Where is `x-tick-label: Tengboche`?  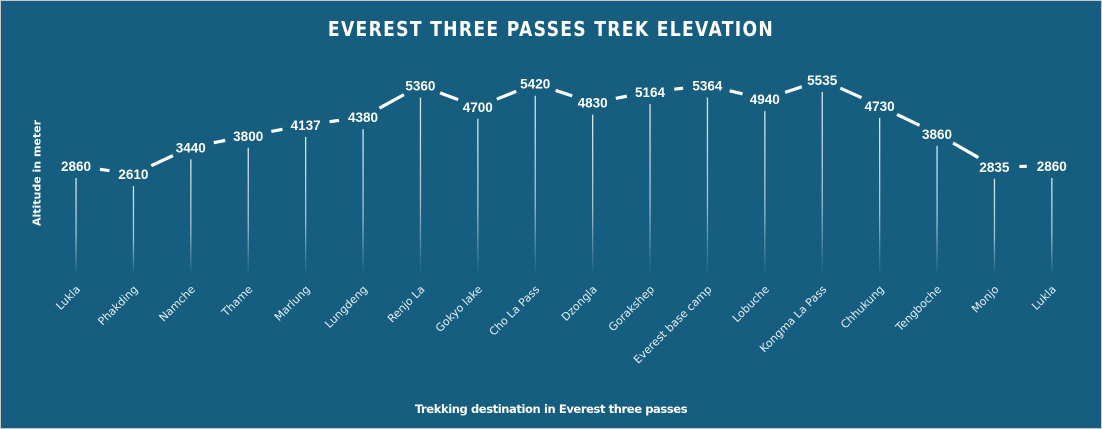 x-tick-label: Tengboche is located at coordinates (918, 309).